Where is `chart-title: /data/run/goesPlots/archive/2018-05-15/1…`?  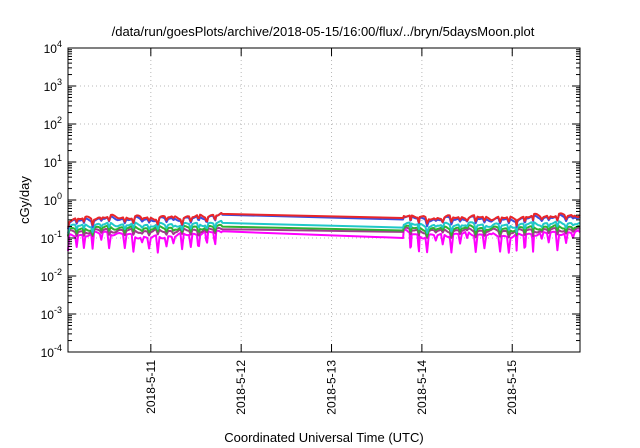 chart-title: /data/run/goesPlots/archive/2018-05-15/1… is located at coordinates (323, 31).